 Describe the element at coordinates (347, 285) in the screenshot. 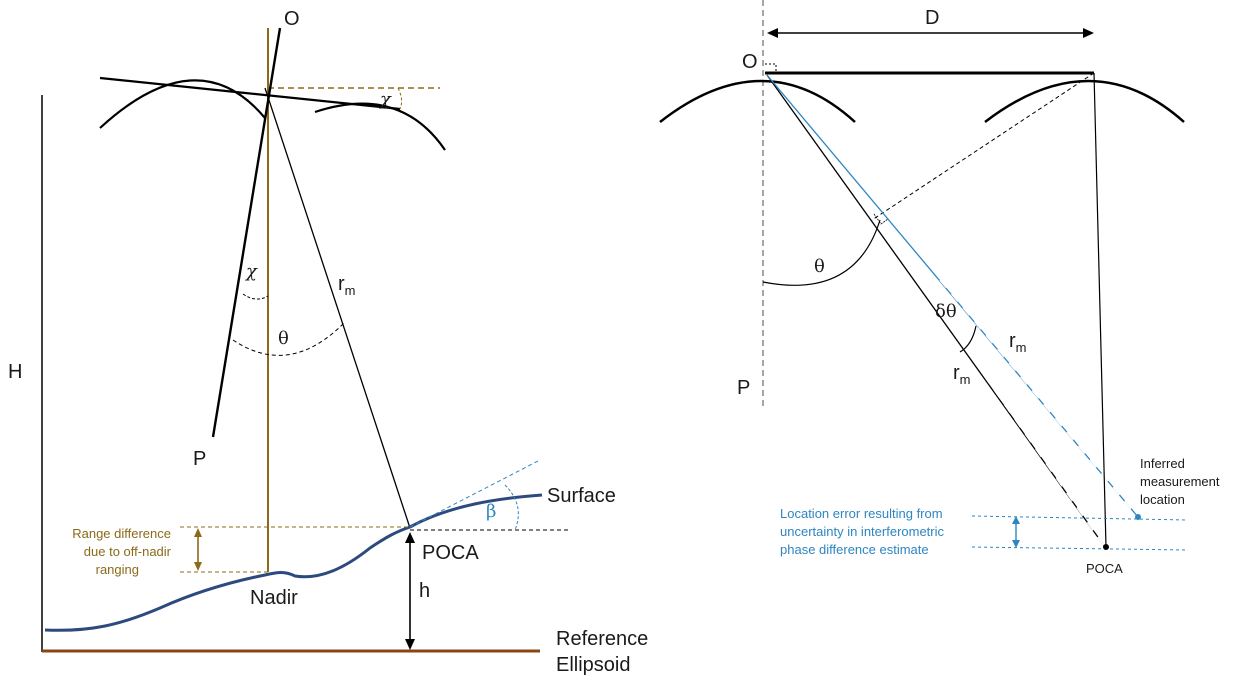

I see `left-label-r: rm` at that location.